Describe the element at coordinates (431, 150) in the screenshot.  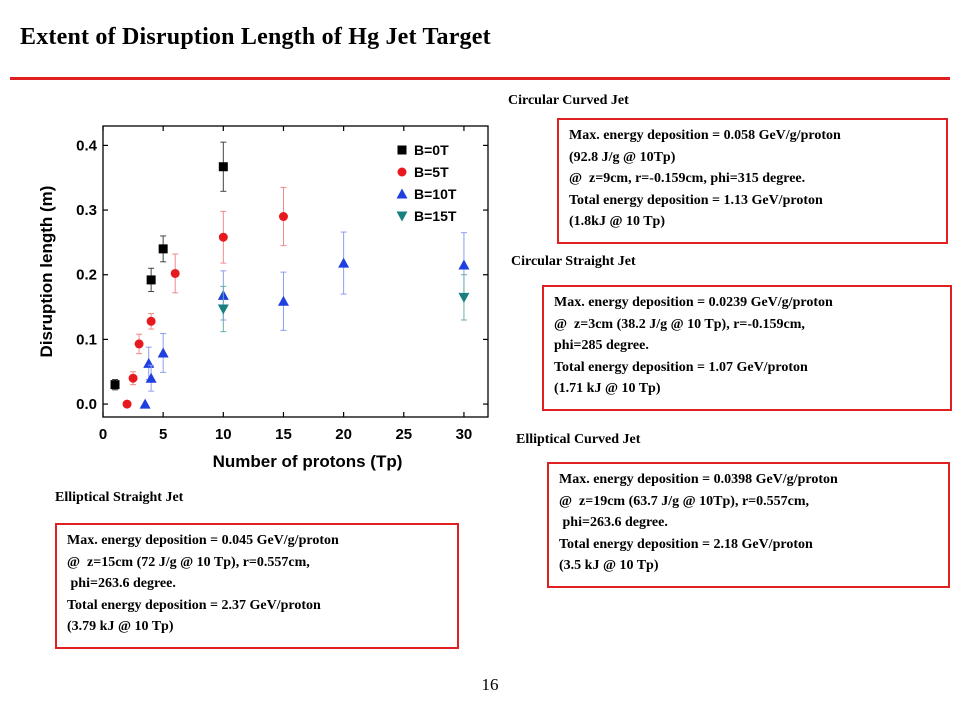
I see `legend-label: B=0T` at that location.